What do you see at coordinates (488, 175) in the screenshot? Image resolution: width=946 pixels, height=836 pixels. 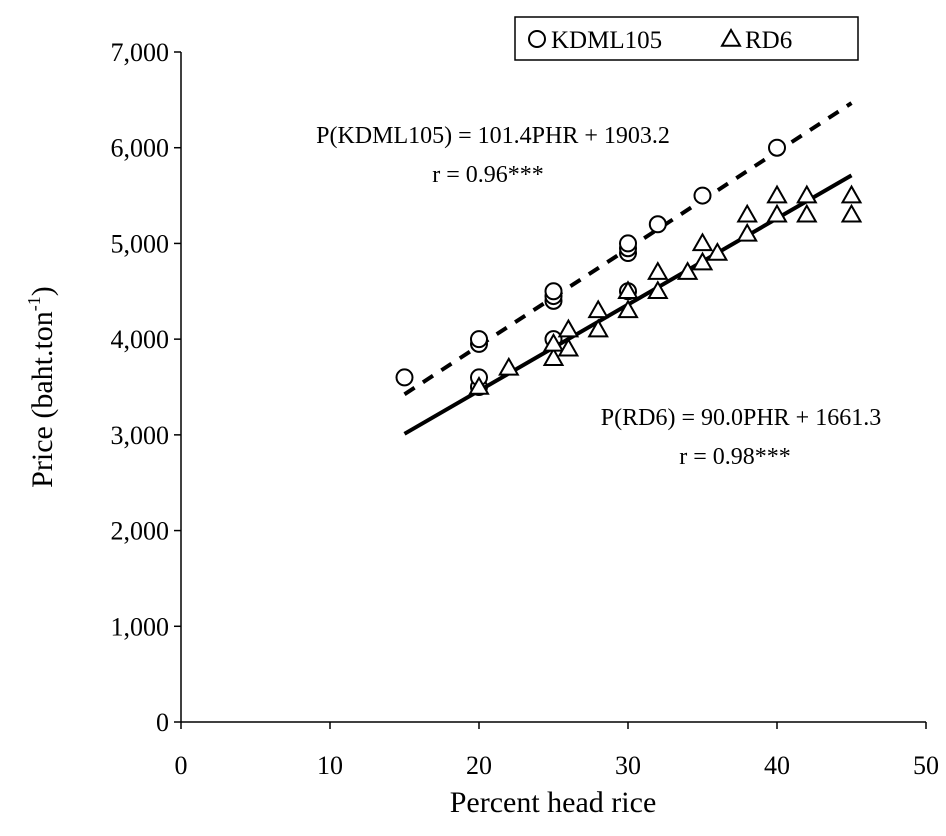 I see `annotation: r = 0.96***` at bounding box center [488, 175].